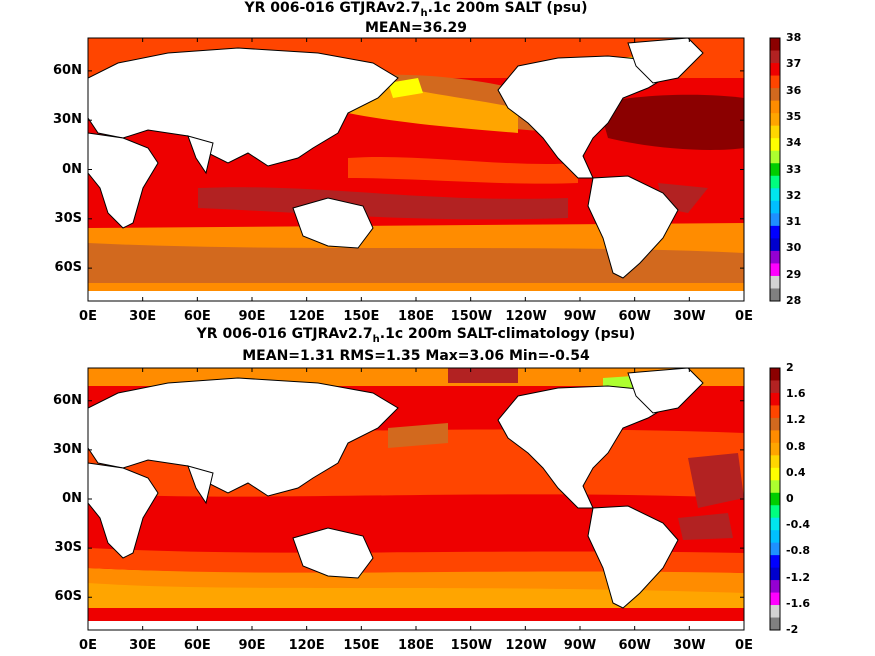  What do you see at coordinates (790, 498) in the screenshot?
I see `colorbar-tick-label: 0` at bounding box center [790, 498].